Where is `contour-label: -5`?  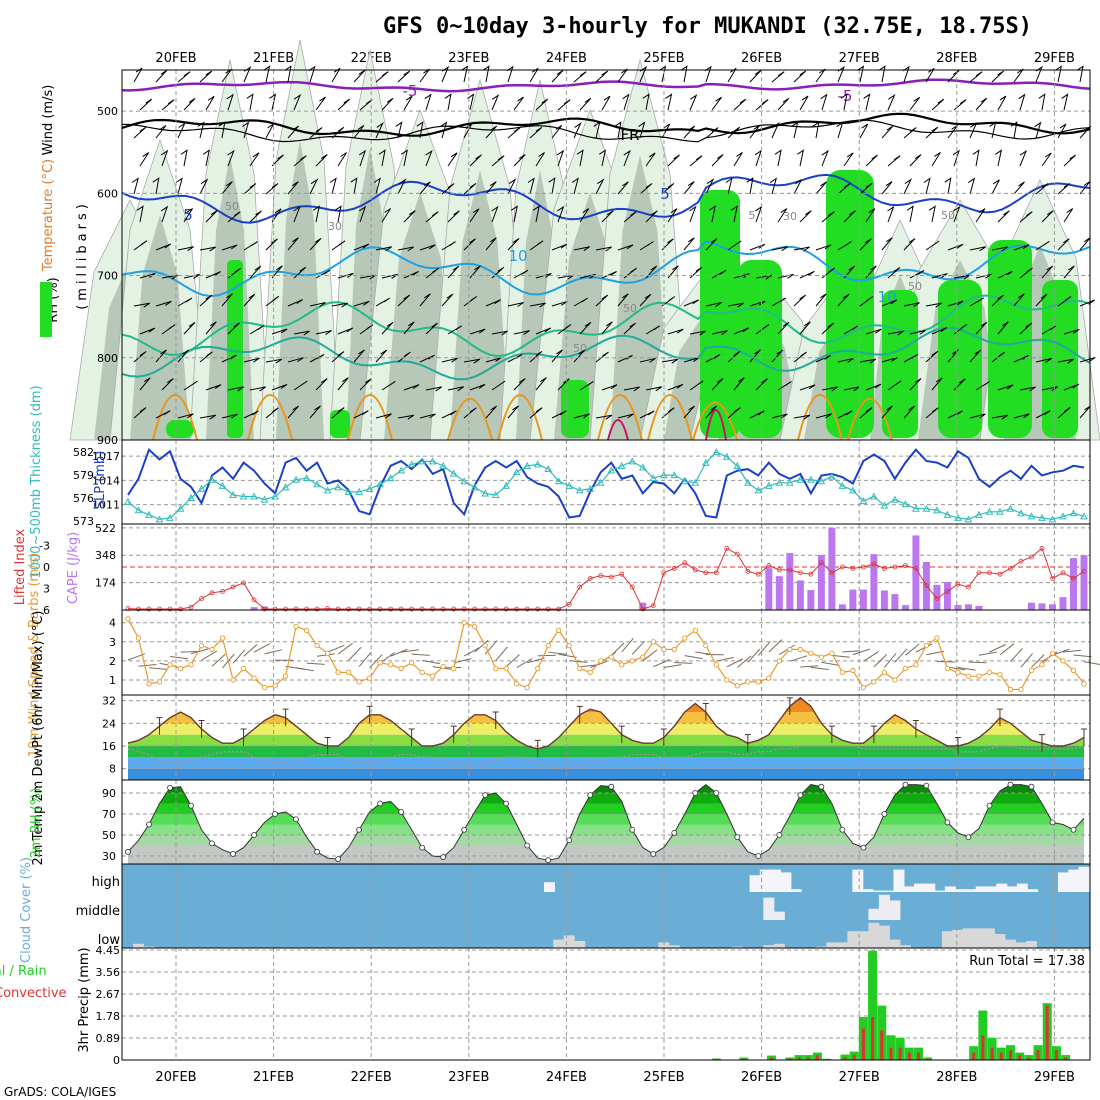 contour-label: -5 is located at coordinates (410, 91).